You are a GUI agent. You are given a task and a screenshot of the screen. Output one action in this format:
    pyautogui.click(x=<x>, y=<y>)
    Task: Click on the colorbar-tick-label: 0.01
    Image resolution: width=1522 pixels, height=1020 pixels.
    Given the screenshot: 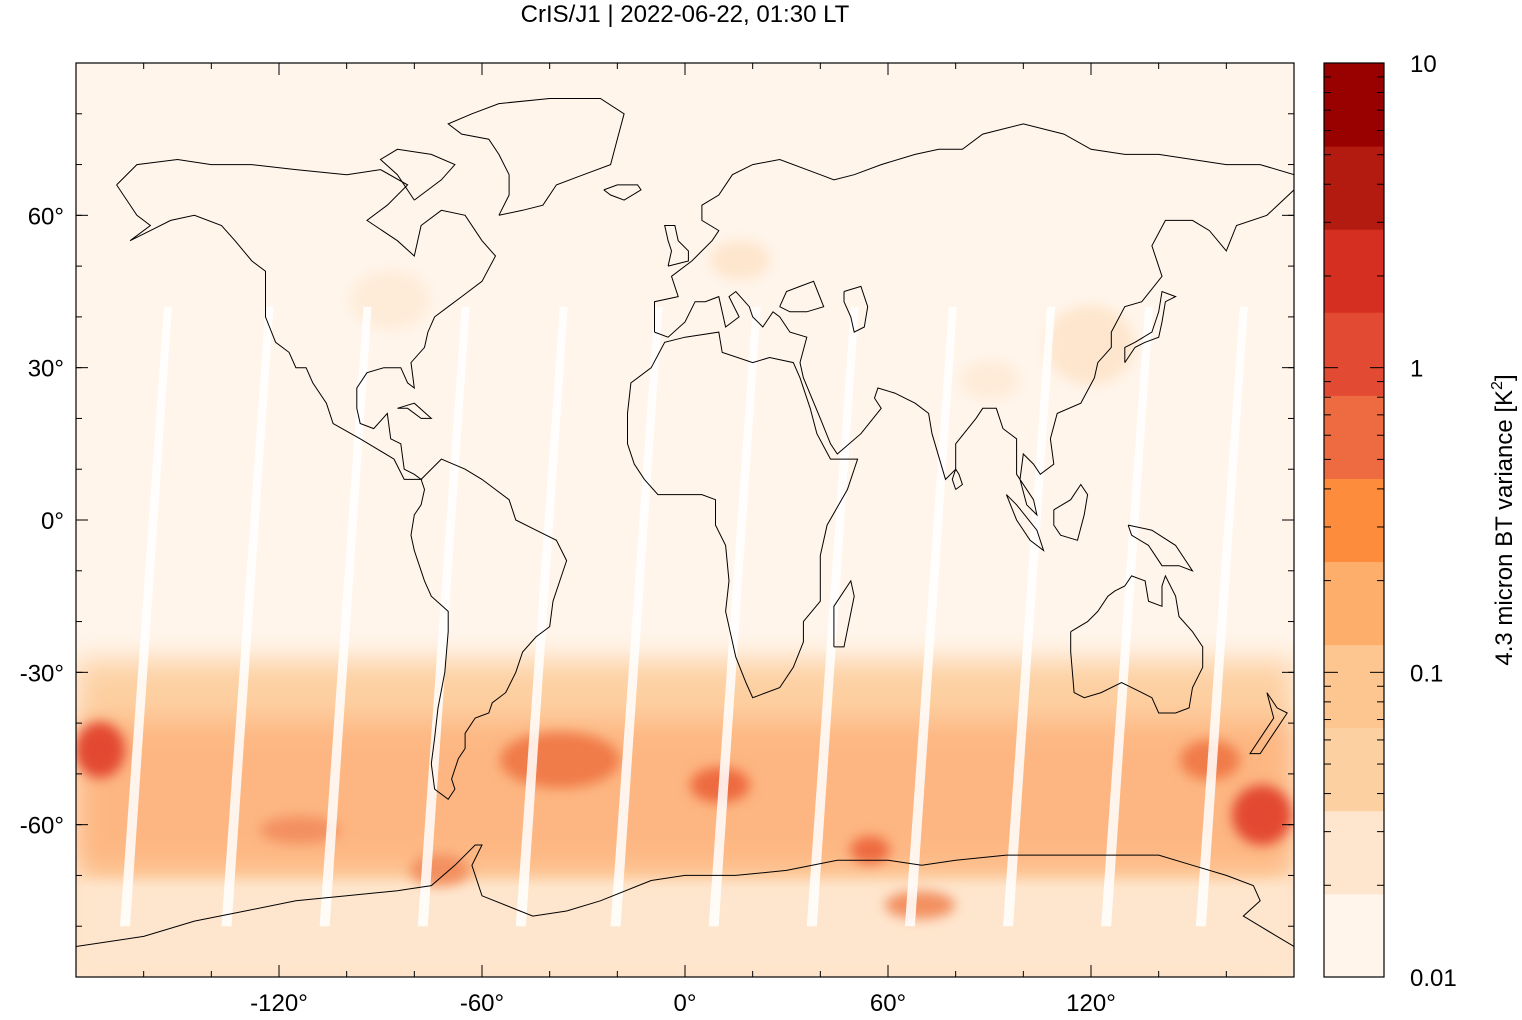 What is the action you would take?
    pyautogui.click(x=1433, y=978)
    